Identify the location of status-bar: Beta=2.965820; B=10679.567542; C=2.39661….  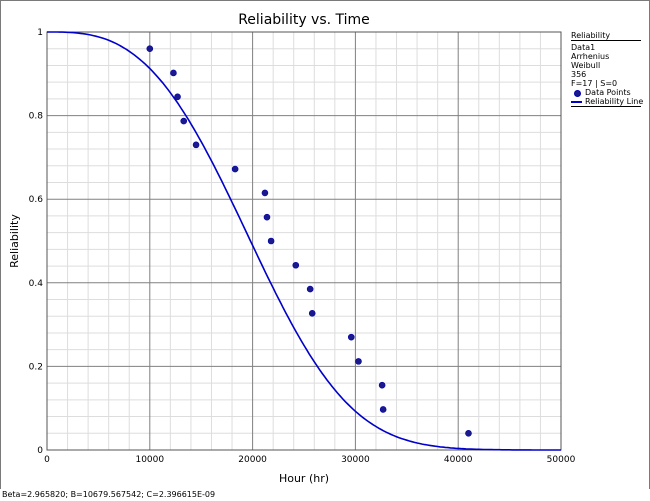
(325, 495).